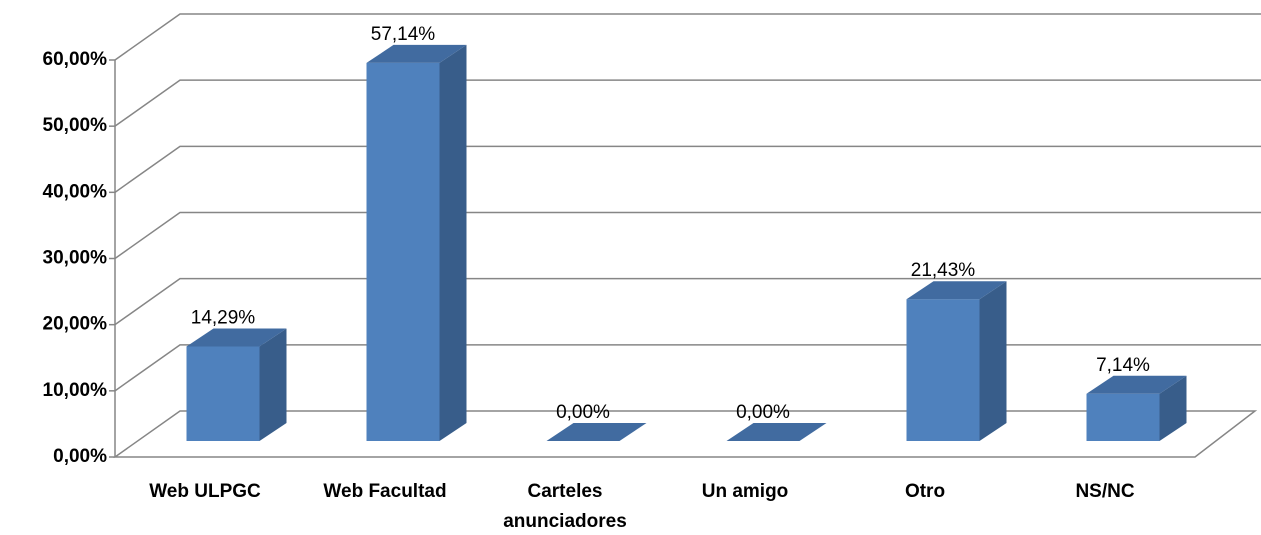  What do you see at coordinates (925, 491) in the screenshot?
I see `x-tick-label: Otro` at bounding box center [925, 491].